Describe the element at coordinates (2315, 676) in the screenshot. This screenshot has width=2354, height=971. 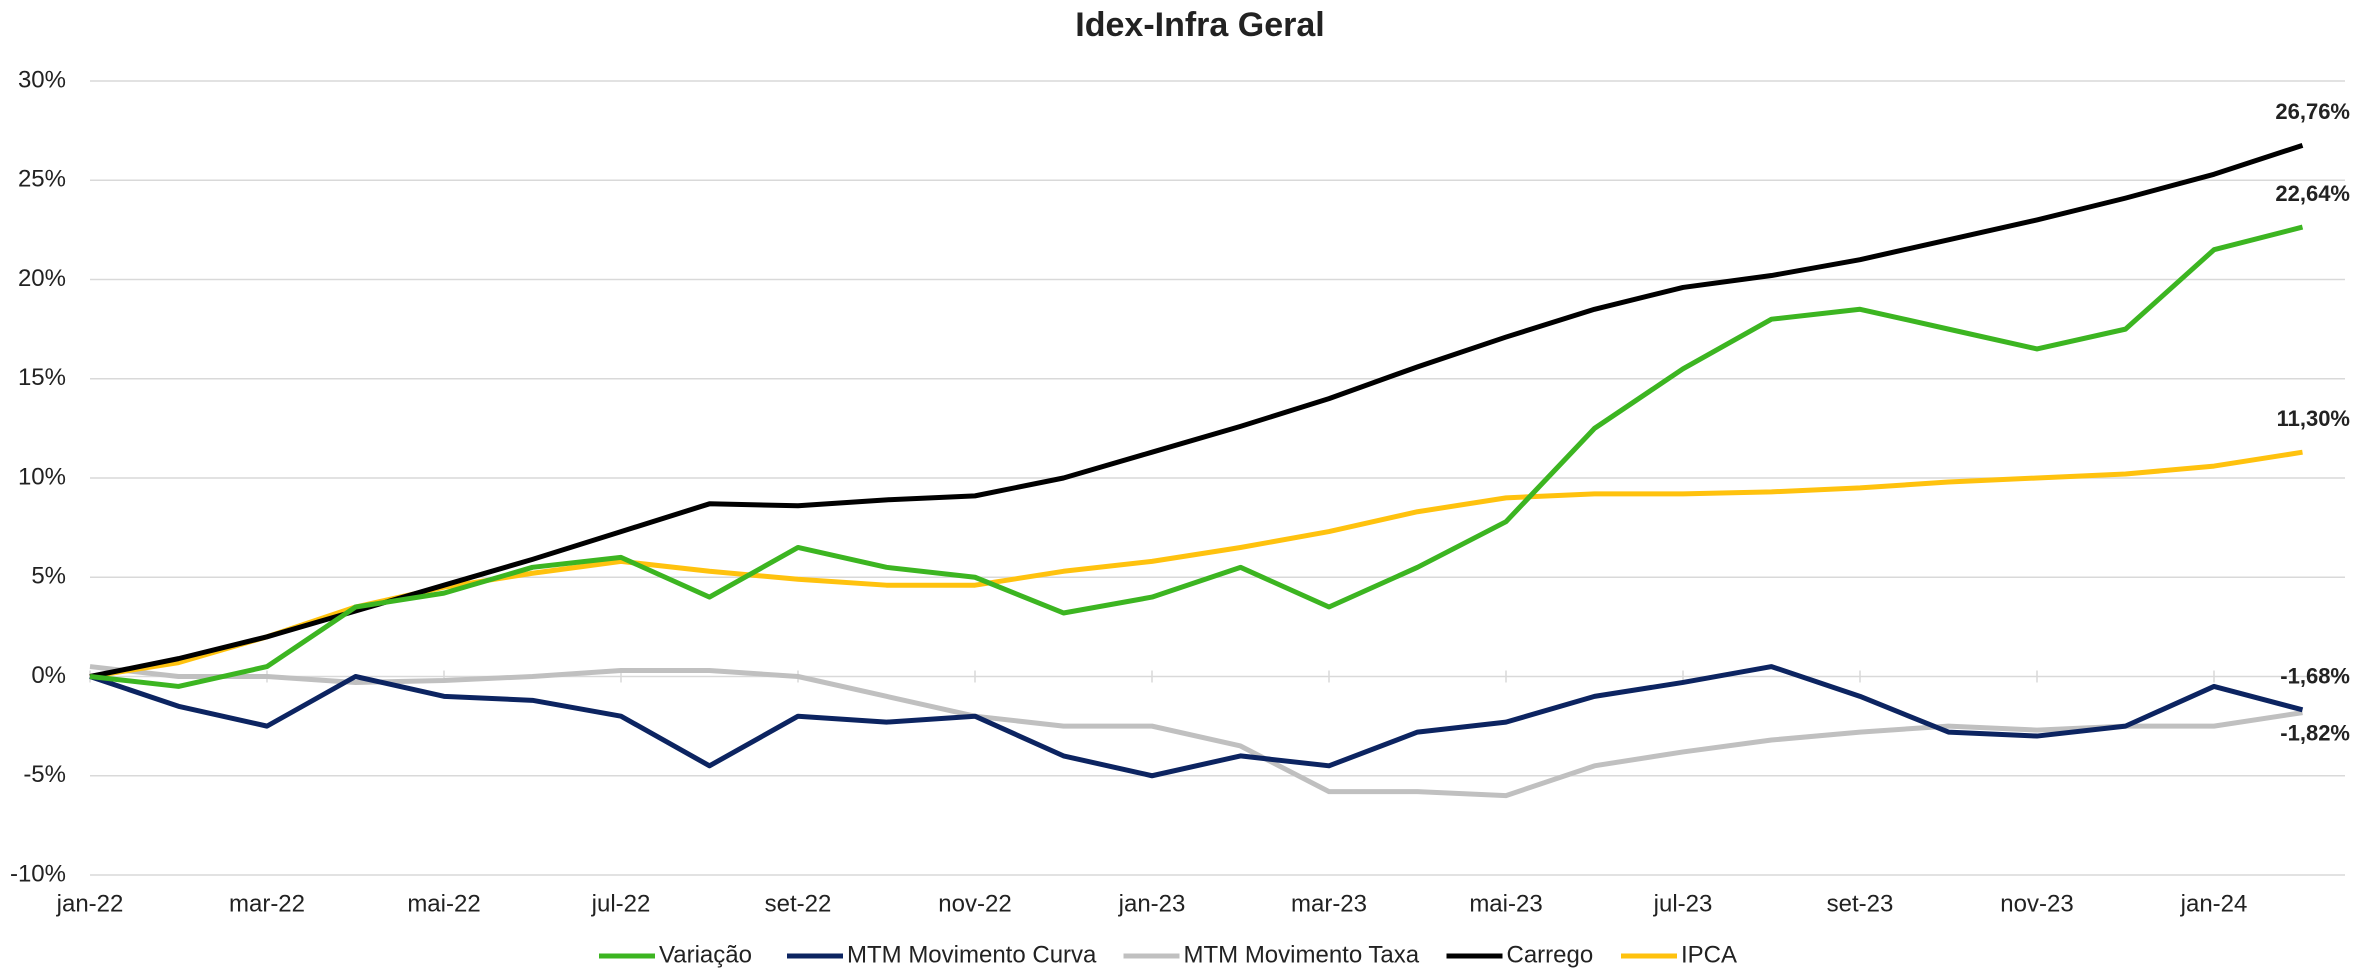
I see `end-label: -1,68%` at that location.